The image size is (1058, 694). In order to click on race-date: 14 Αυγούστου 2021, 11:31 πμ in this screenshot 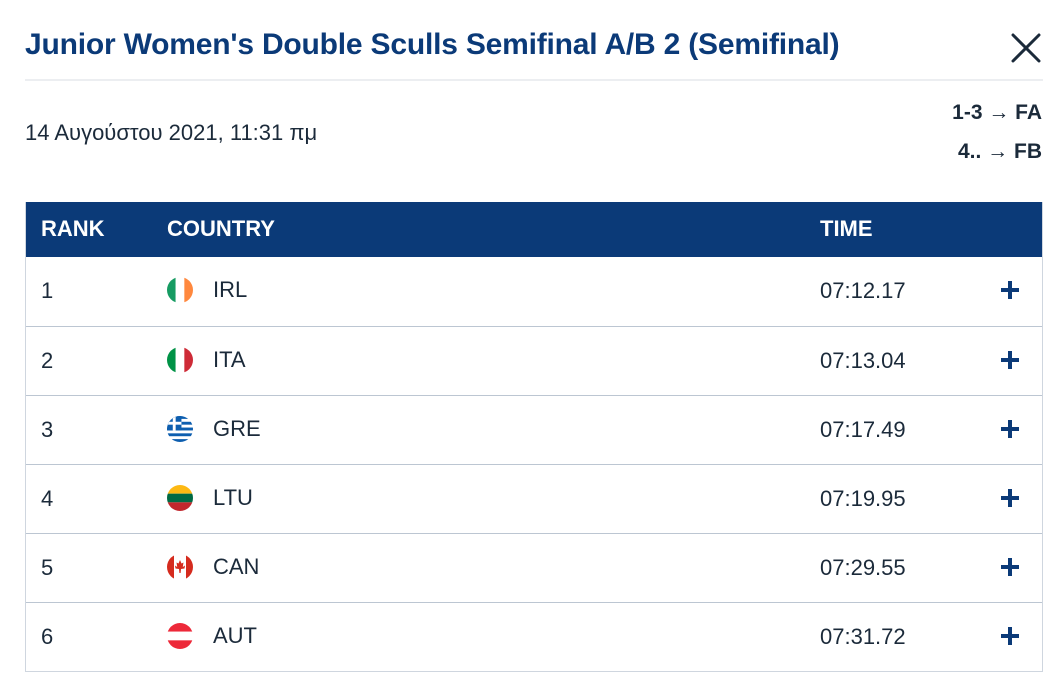, I will do `click(171, 132)`.